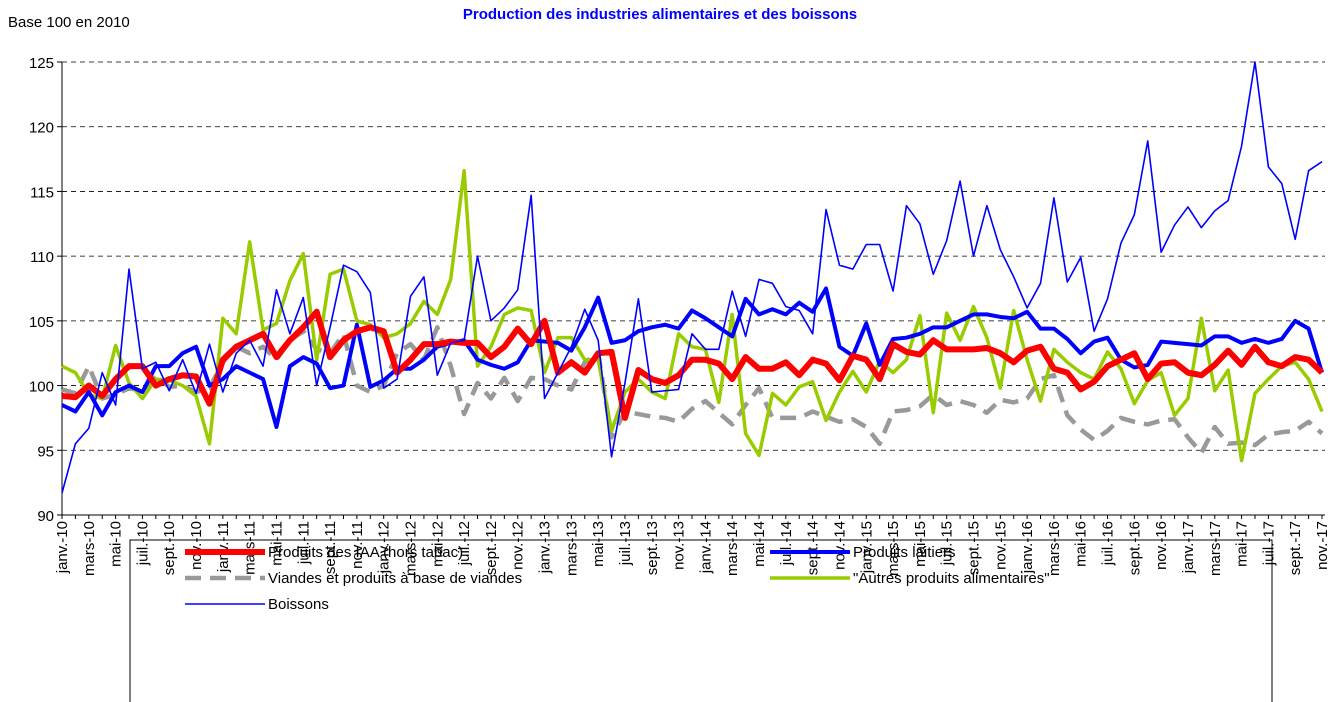 Image resolution: width=1340 pixels, height=702 pixels. What do you see at coordinates (250, 548) in the screenshot?
I see `x-tick-label: mars-11` at bounding box center [250, 548].